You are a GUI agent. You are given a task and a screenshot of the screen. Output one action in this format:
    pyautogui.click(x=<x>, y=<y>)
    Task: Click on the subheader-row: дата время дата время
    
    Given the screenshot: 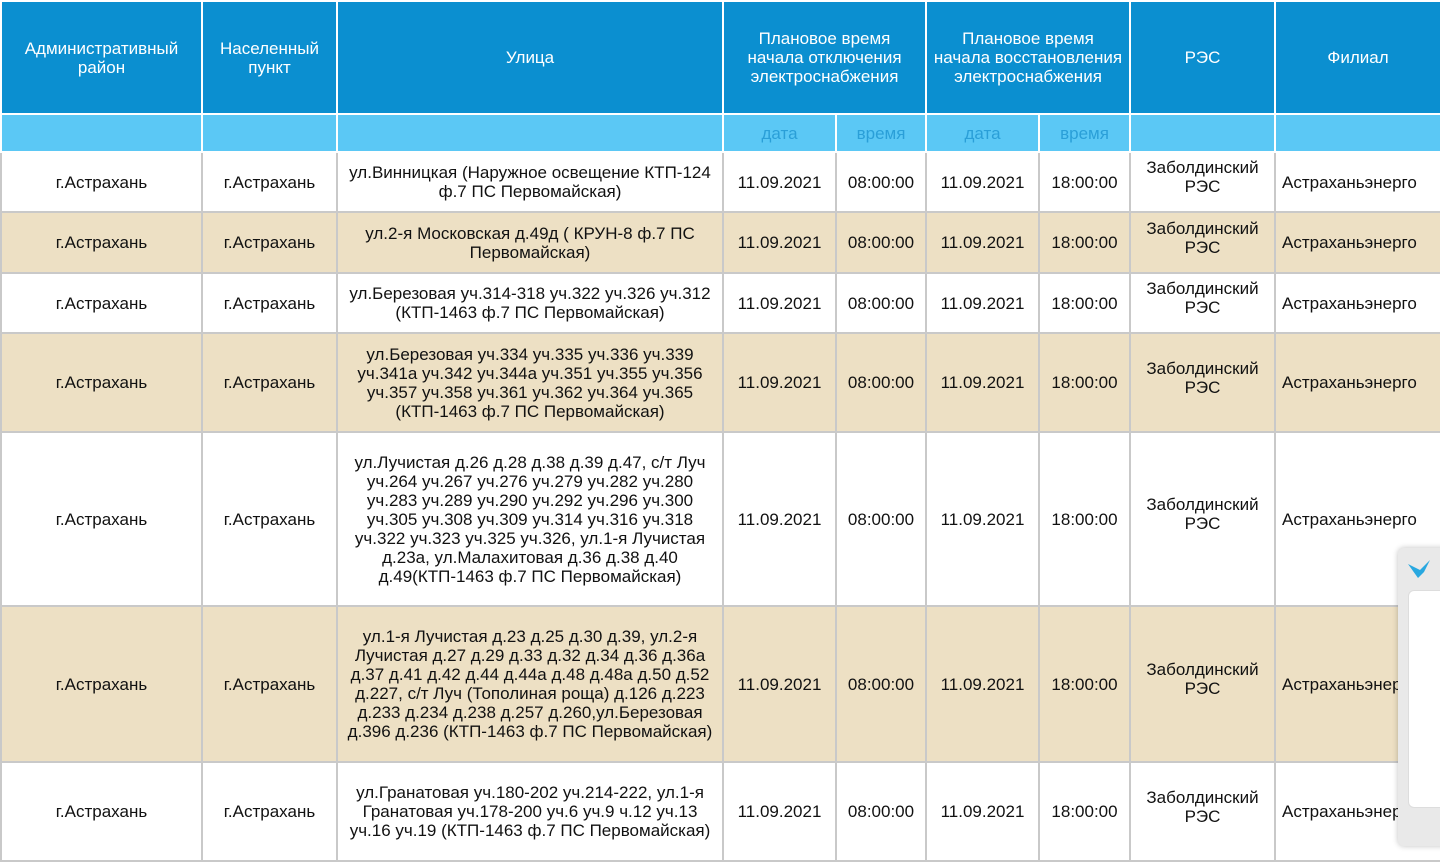 What is the action you would take?
    pyautogui.click(x=720, y=133)
    